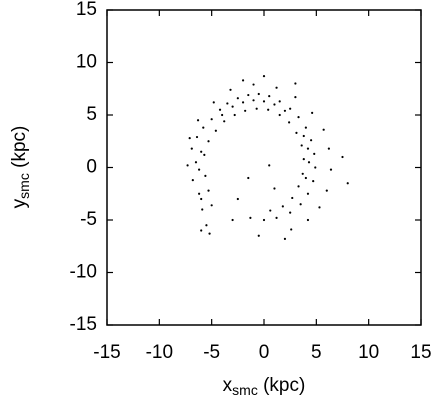 The image size is (436, 404). Describe the element at coordinates (211, 352) in the screenshot. I see `x-tick-label: -5` at that location.